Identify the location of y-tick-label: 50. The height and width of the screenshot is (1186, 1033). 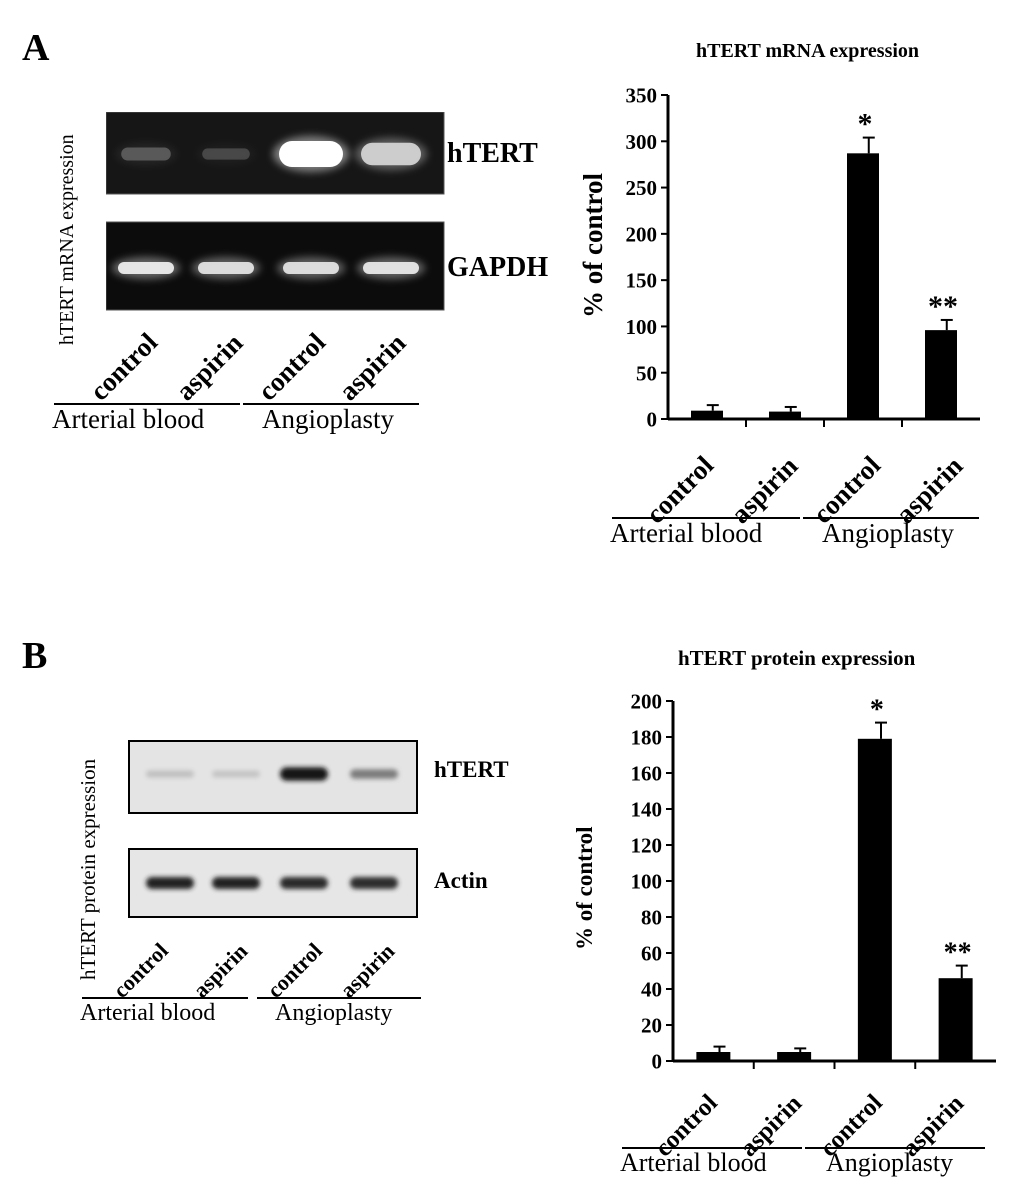
(646, 373).